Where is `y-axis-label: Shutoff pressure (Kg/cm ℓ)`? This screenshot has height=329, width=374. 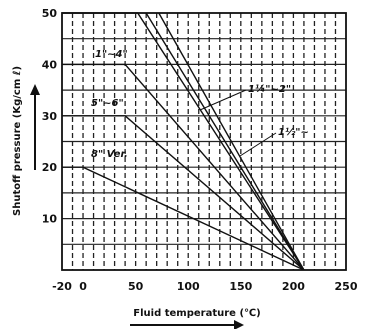 y-axis-label: Shutoff pressure (Kg/cm ℓ) is located at coordinates (17, 141).